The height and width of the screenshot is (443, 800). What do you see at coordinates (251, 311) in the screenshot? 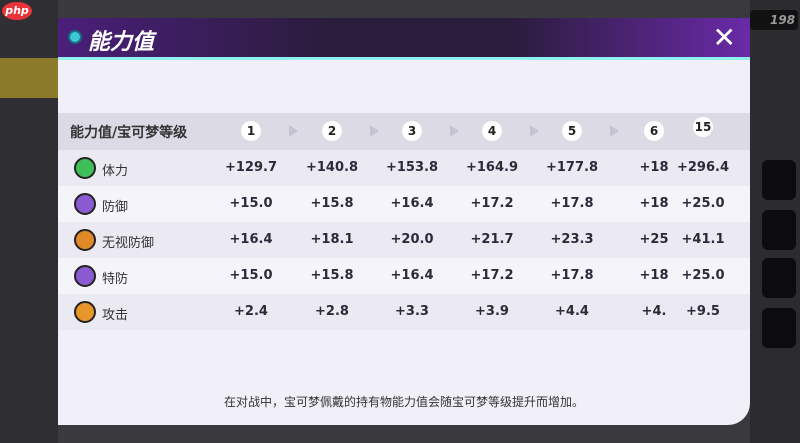
I see `stat-value: +2.4` at bounding box center [251, 311].